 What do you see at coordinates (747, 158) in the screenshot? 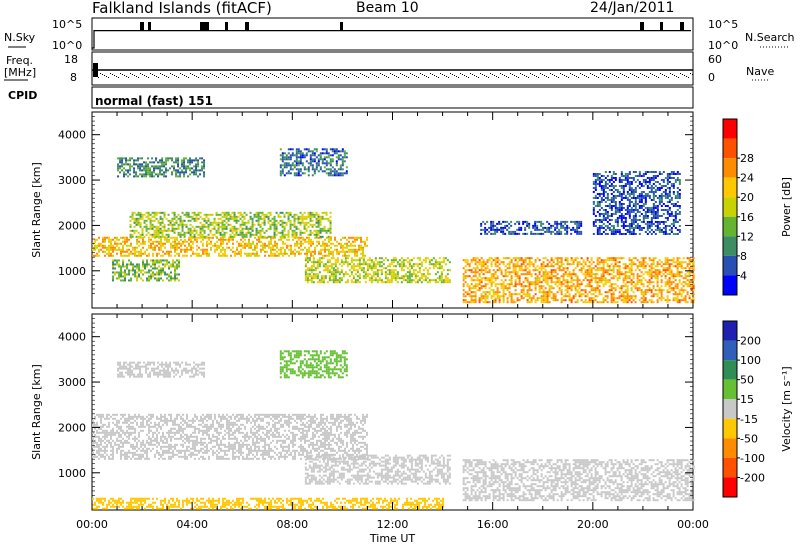
I see `power-colorbar-tick-6: 28` at bounding box center [747, 158].